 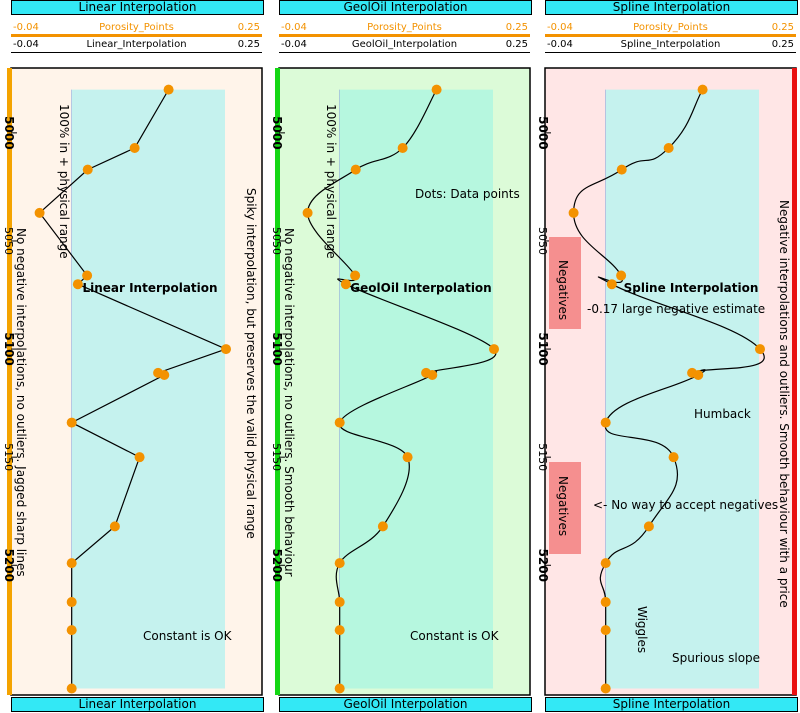 I want to click on range-note-geoloil: 100% in + physical range, so click(x=331, y=181).